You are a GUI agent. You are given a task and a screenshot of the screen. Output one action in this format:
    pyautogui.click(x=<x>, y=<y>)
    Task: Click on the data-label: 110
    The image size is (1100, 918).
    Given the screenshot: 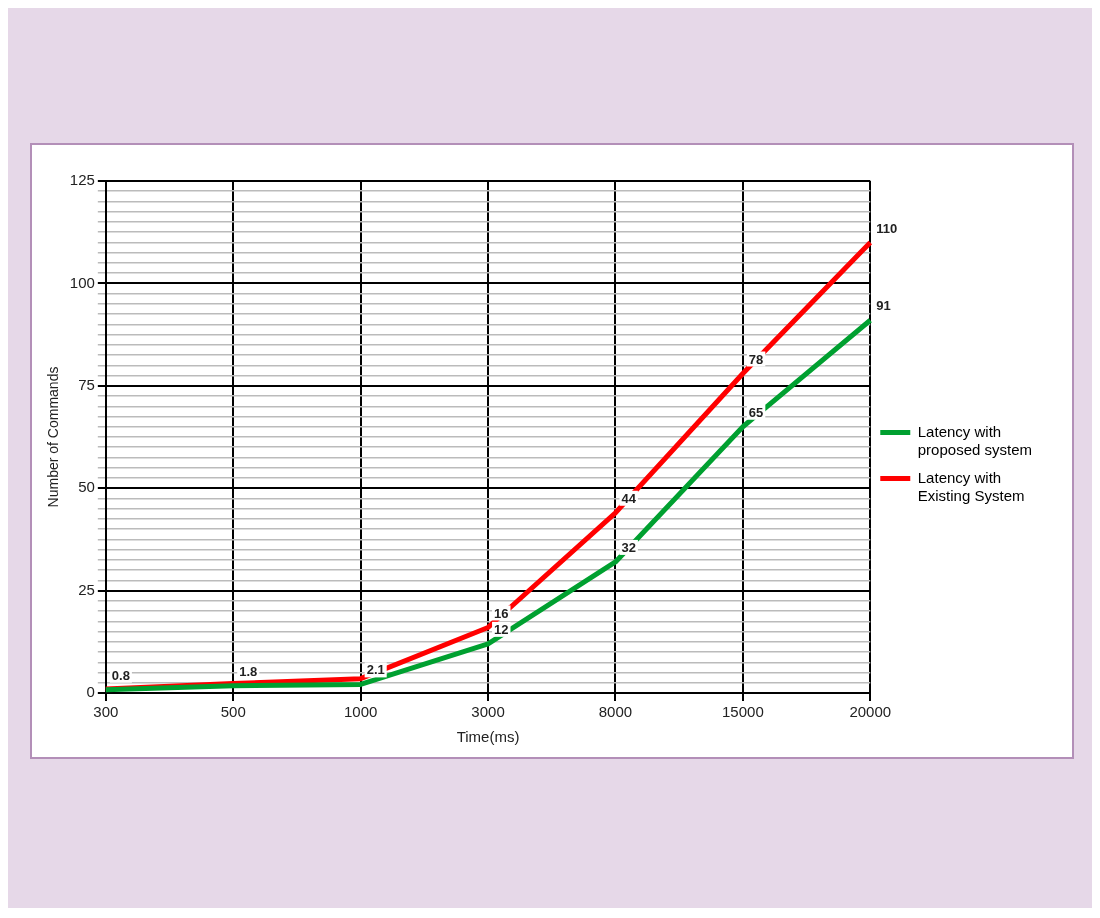 What is the action you would take?
    pyautogui.click(x=887, y=228)
    